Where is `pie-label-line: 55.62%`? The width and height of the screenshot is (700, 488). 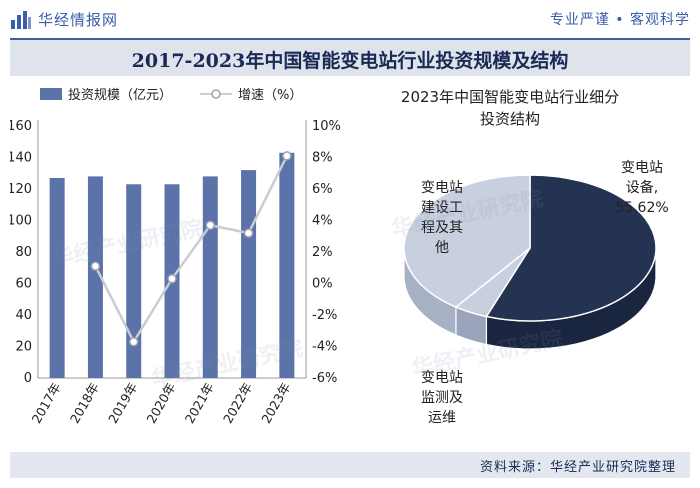
pie-label-line: 55.62% is located at coordinates (641, 208).